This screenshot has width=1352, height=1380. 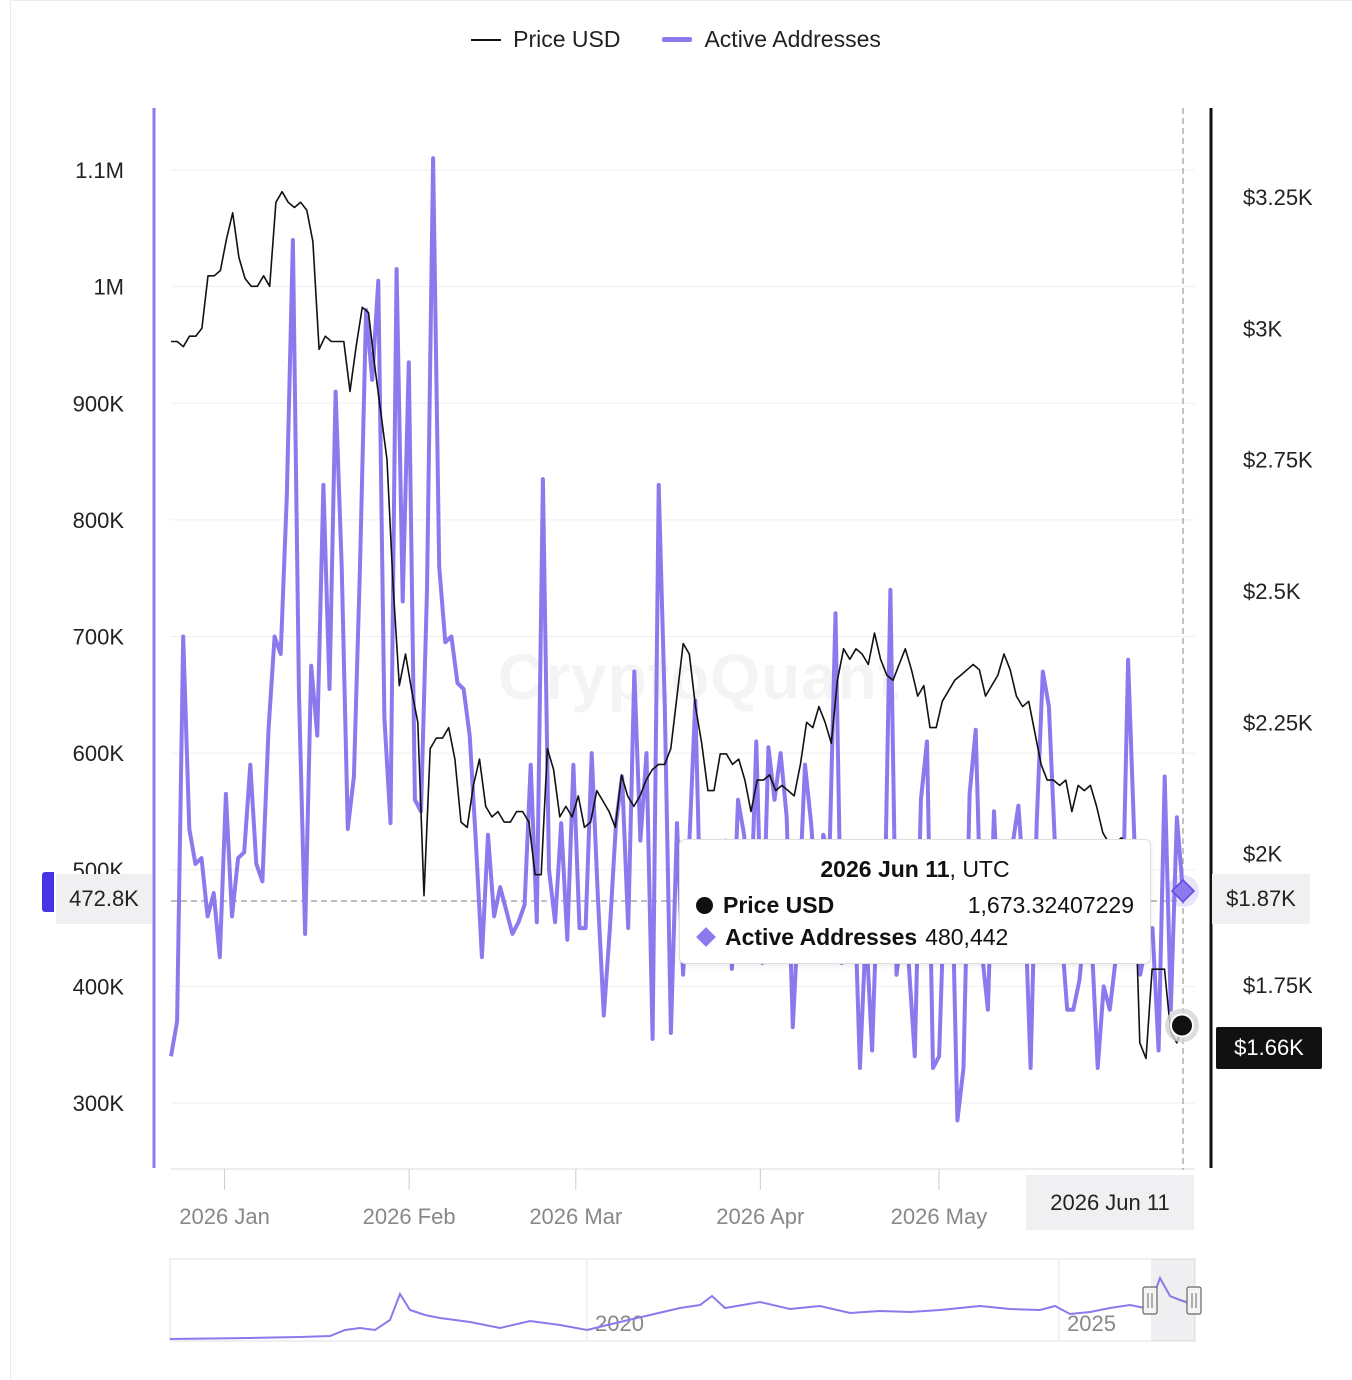 I want to click on legend: Price USD Active Addresses, so click(x=676, y=39).